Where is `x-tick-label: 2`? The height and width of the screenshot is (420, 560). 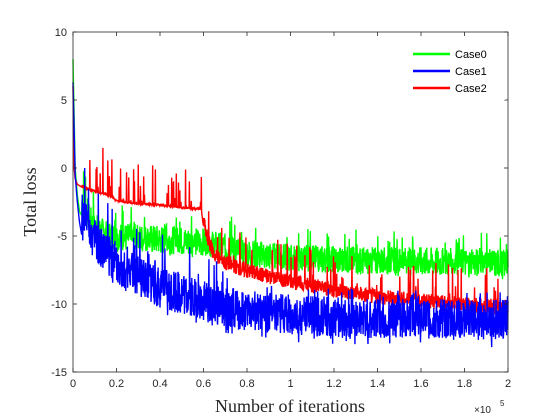 x-tick-label: 2 is located at coordinates (508, 384).